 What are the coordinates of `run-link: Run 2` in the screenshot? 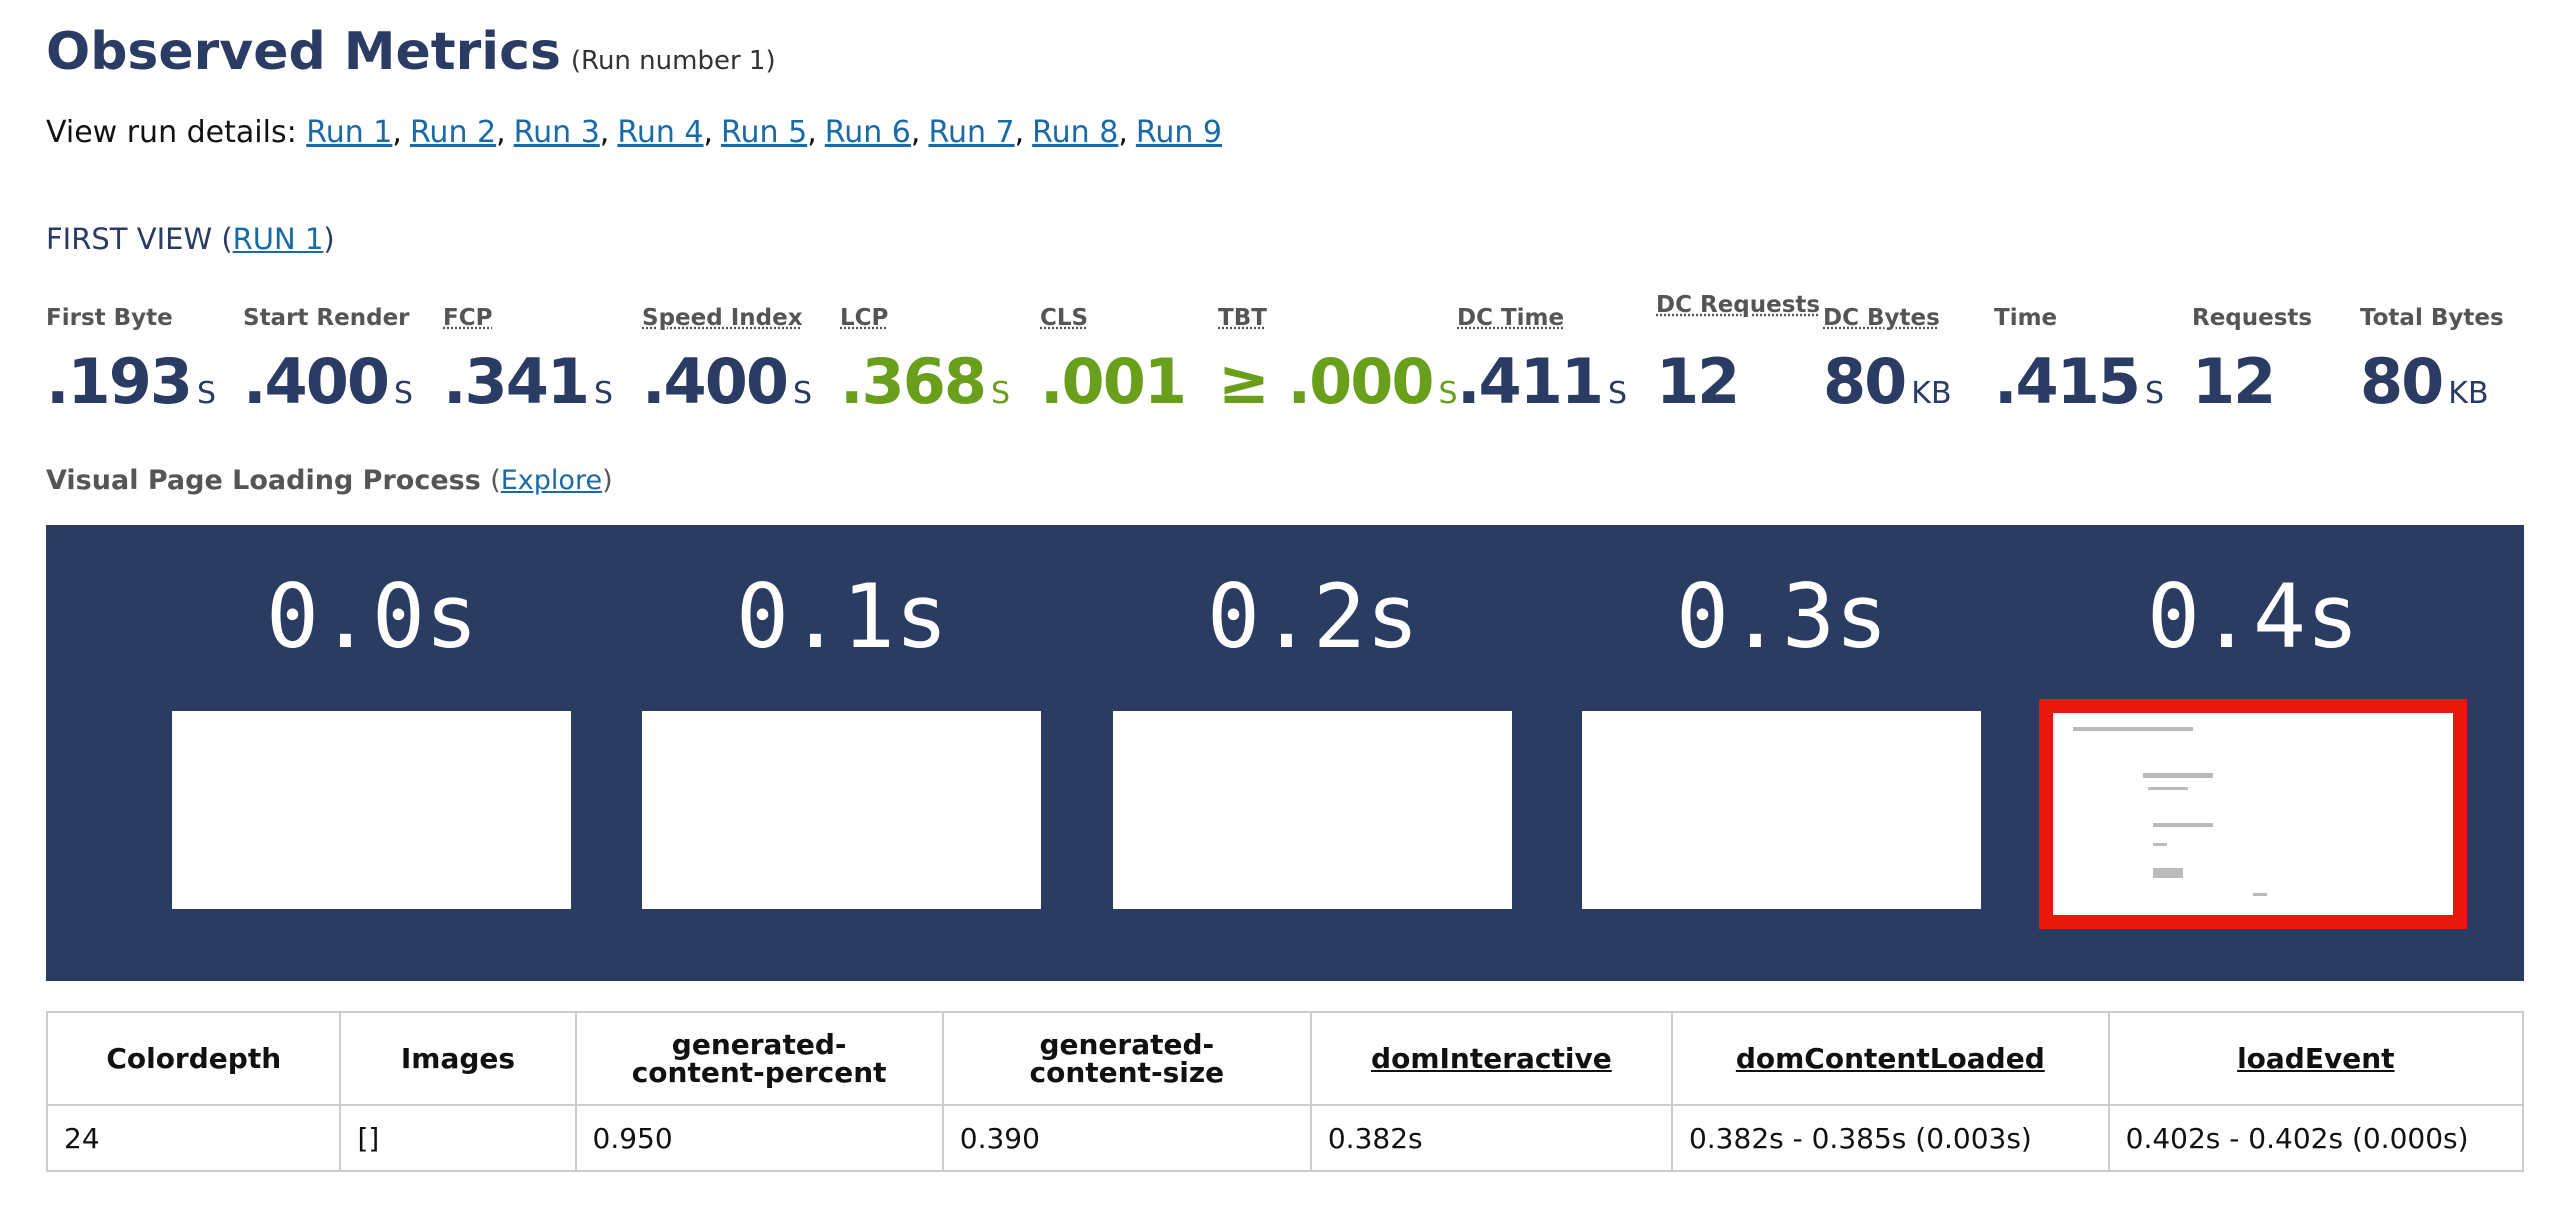 It's located at (453, 132).